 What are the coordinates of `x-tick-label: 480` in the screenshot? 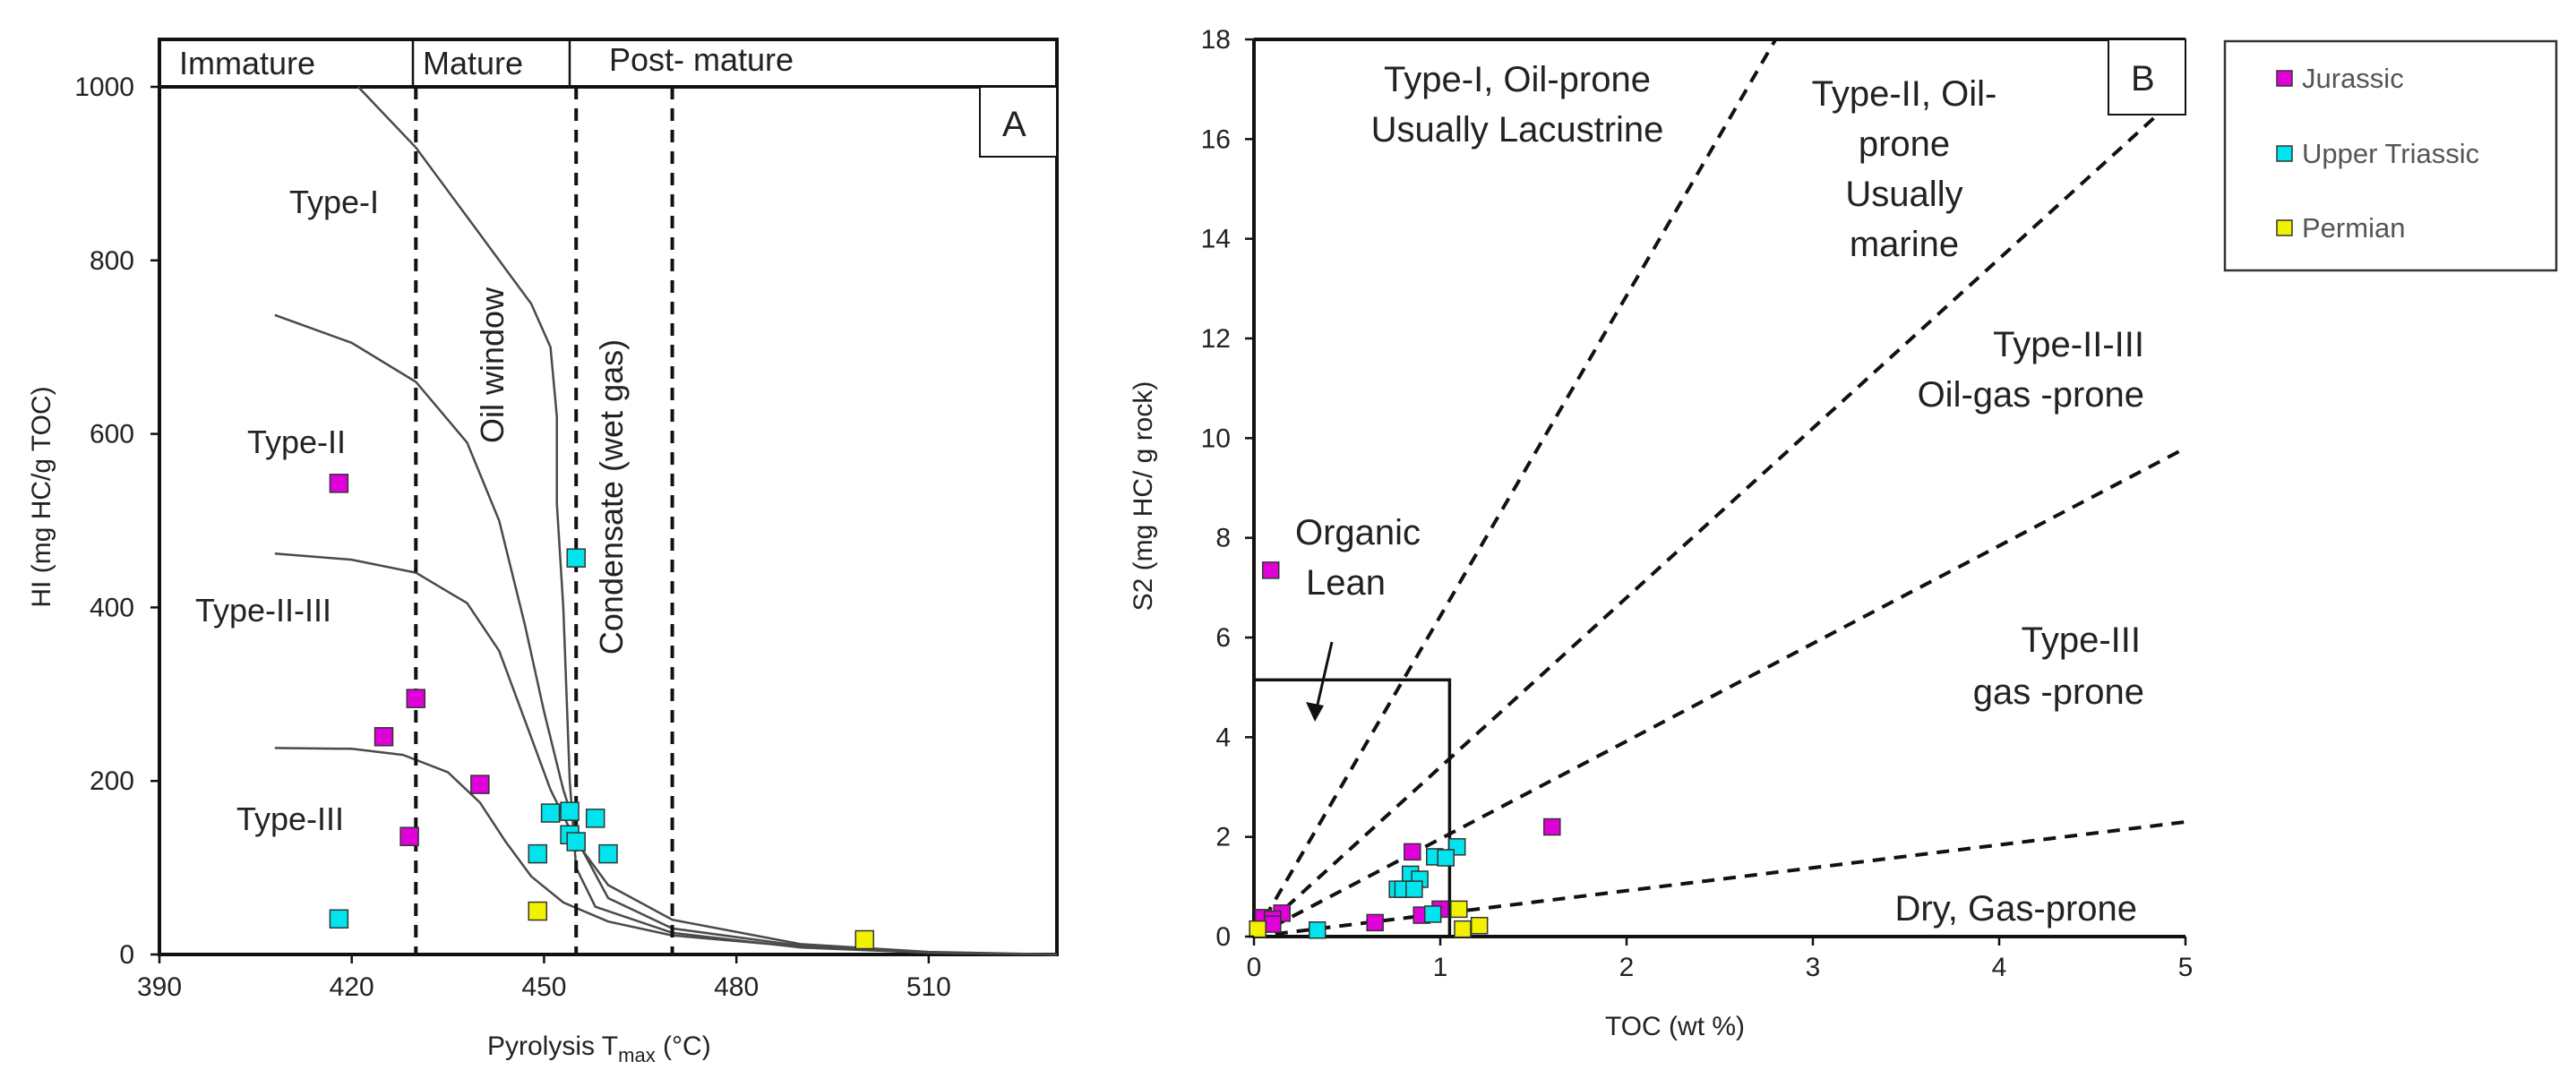 It's located at (736, 987).